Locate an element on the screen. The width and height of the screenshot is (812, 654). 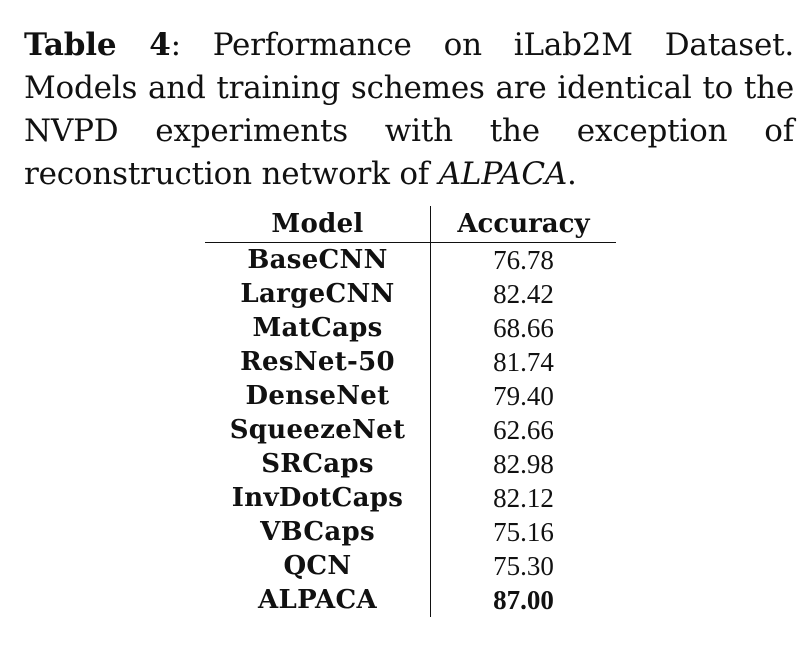
model-cell: ALPACA is located at coordinates (318, 600).